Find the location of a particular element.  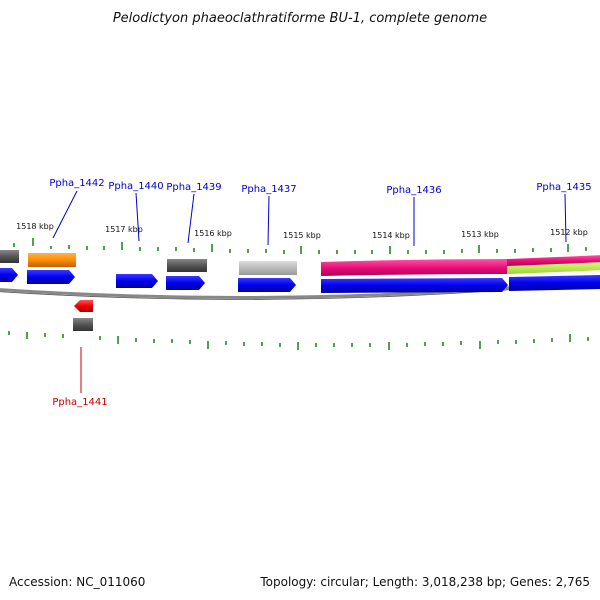

kbp-label: 1512 kbp is located at coordinates (569, 232).